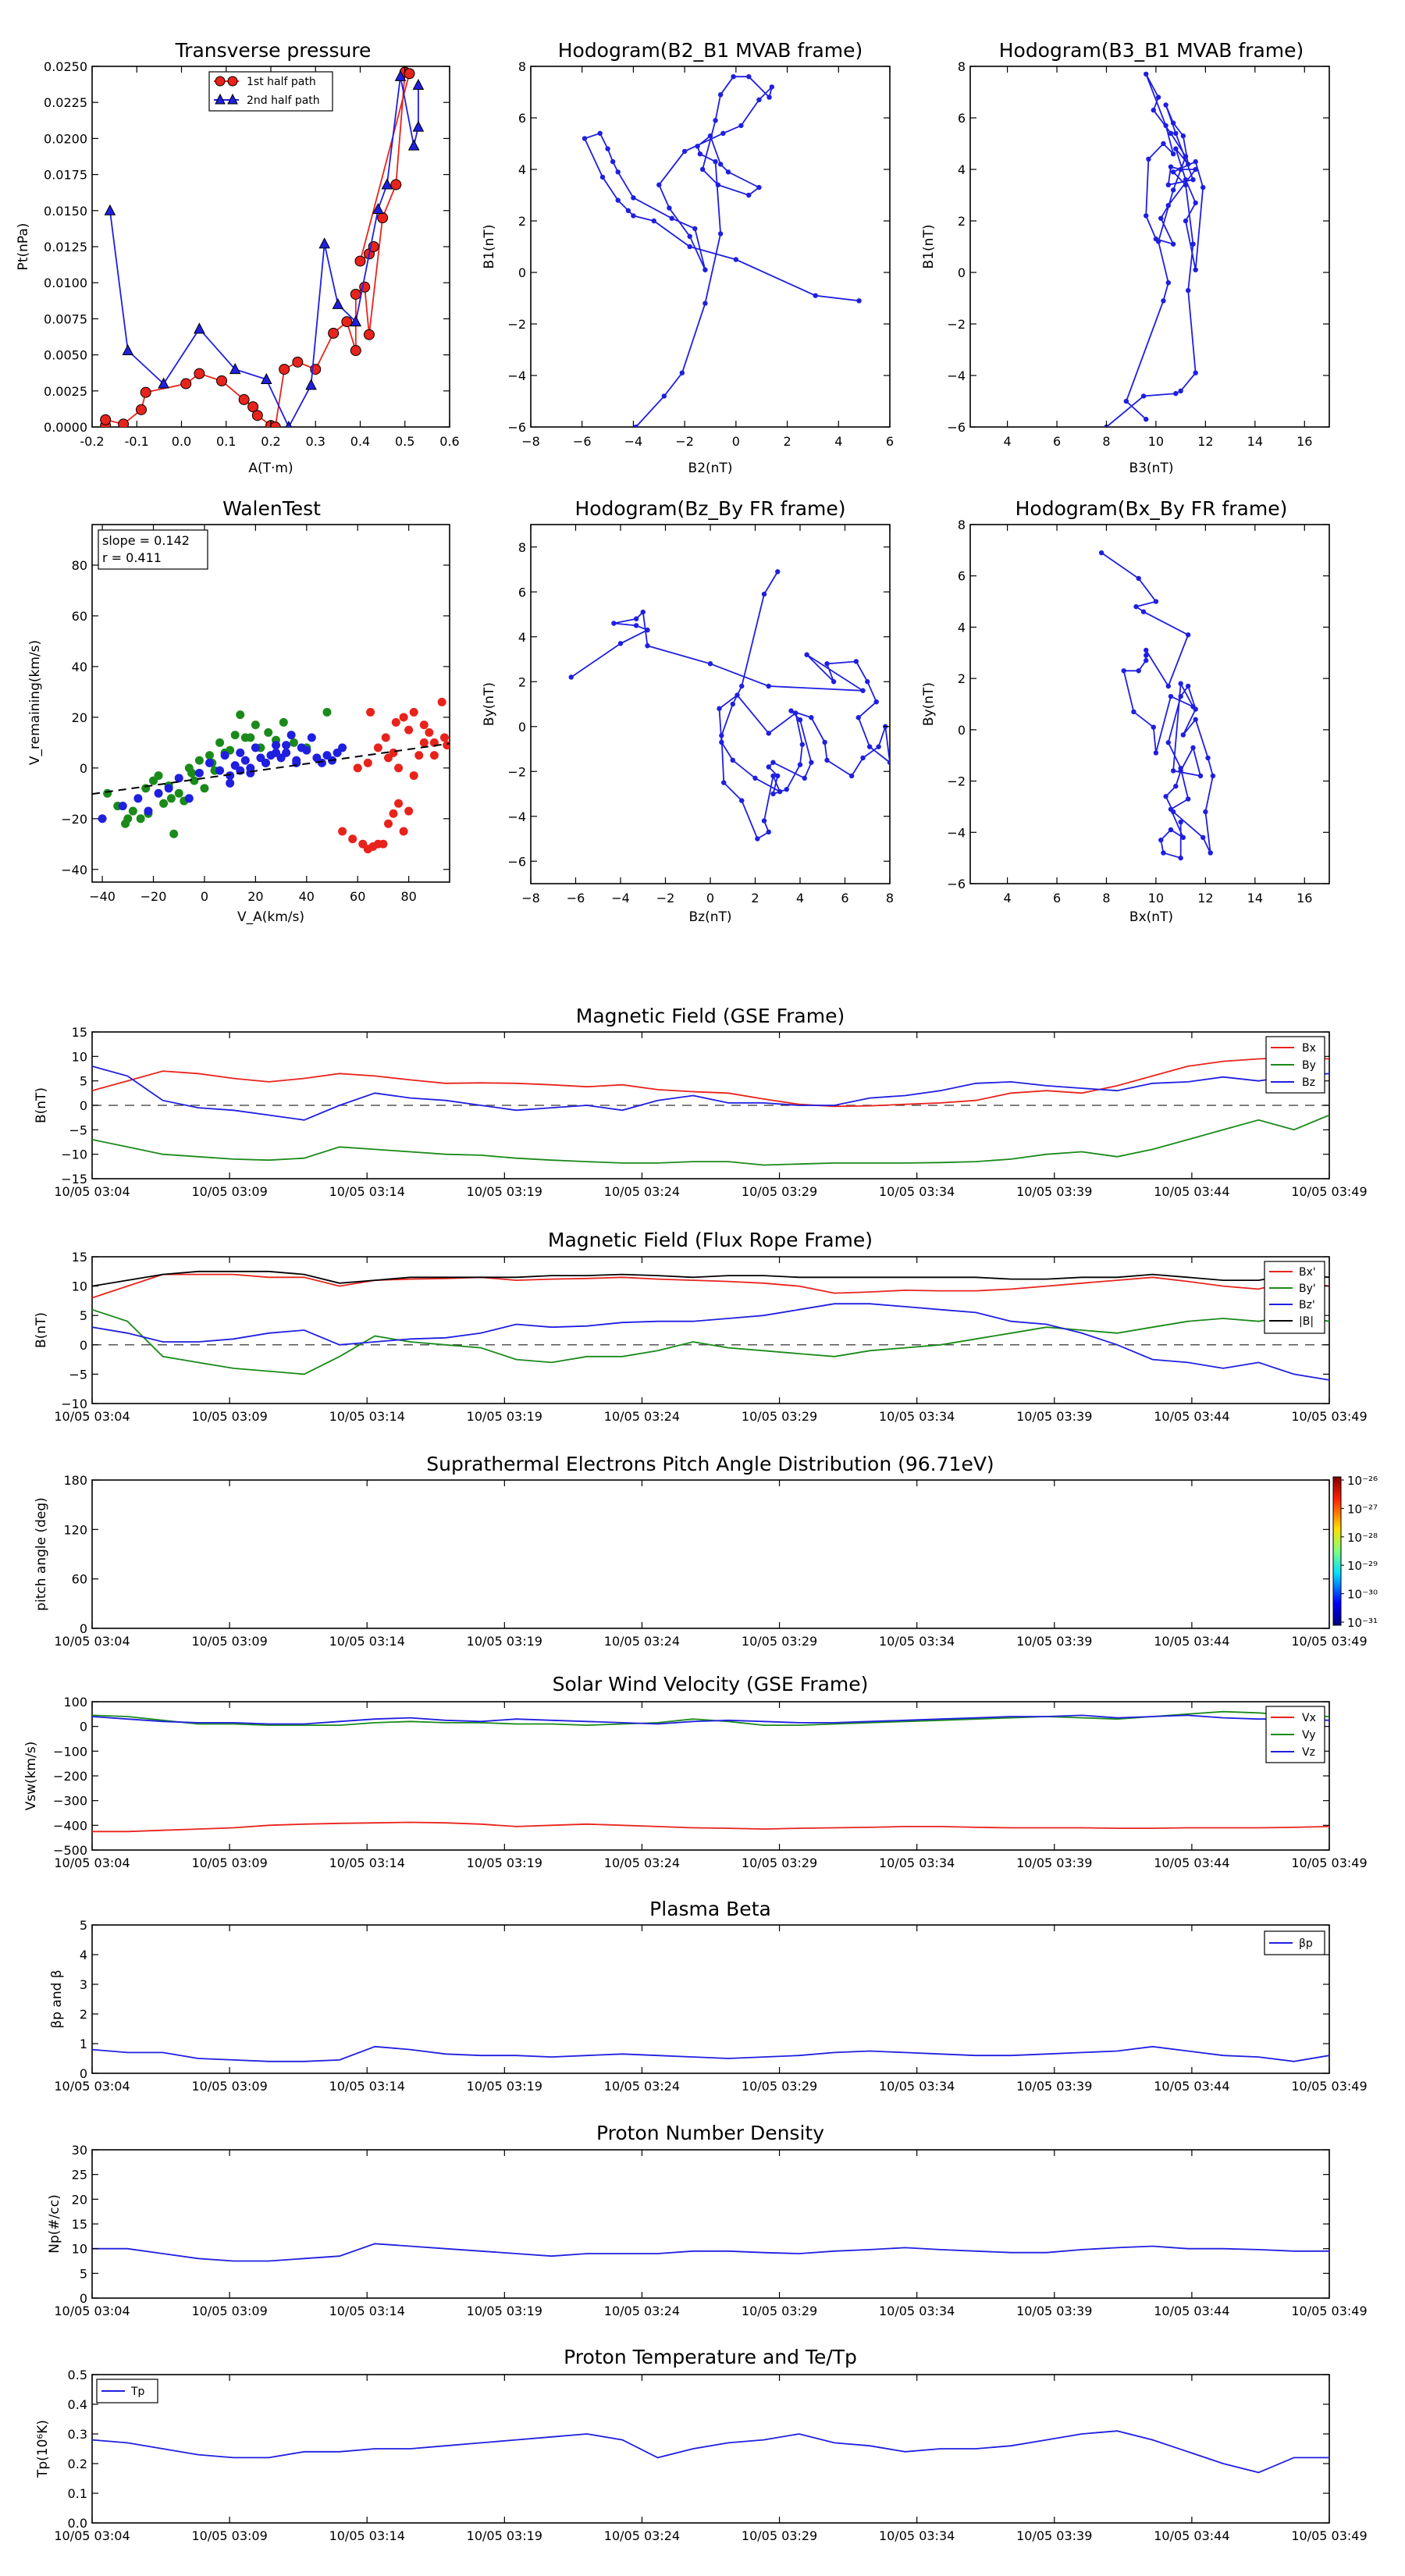 Image resolution: width=1405 pixels, height=2576 pixels. What do you see at coordinates (80, 2224) in the screenshot?
I see `y-tick-label: 15` at bounding box center [80, 2224].